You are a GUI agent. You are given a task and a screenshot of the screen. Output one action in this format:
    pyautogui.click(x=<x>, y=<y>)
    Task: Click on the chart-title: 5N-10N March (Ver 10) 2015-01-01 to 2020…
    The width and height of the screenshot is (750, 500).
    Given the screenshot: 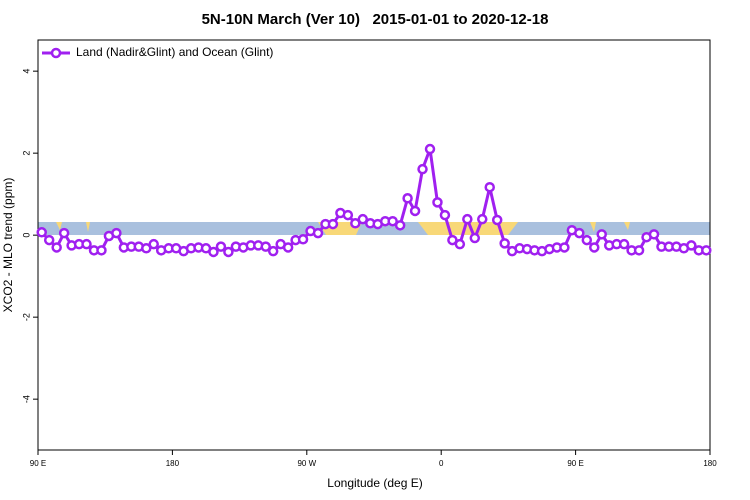 What is the action you would take?
    pyautogui.click(x=375, y=19)
    